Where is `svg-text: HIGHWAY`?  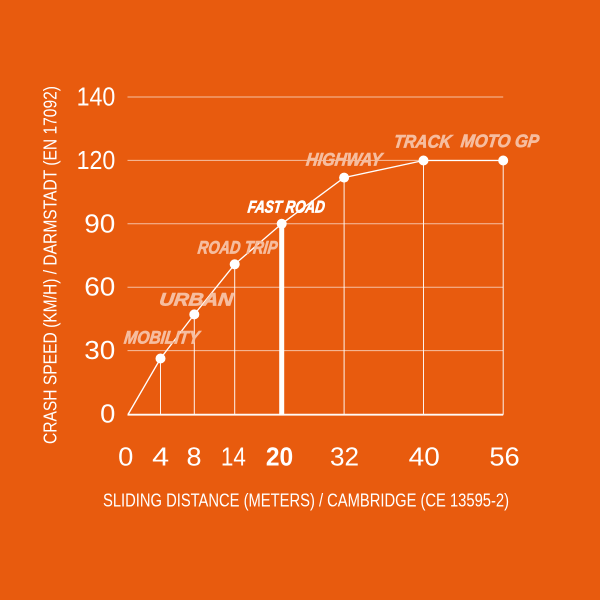
svg-text: HIGHWAY is located at coordinates (345, 160).